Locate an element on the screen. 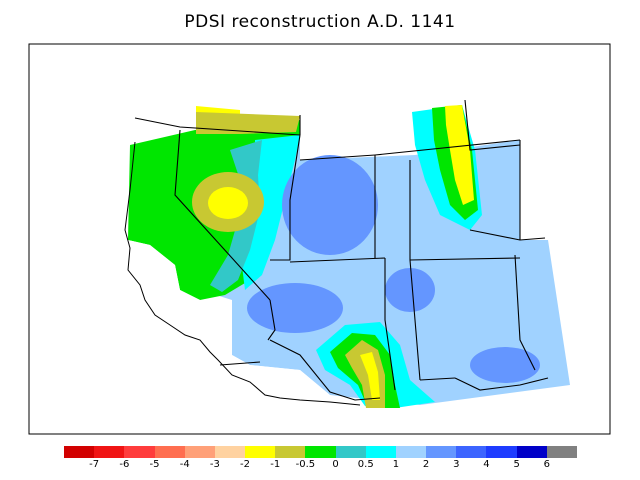 Image resolution: width=640 pixels, height=480 pixels. legend-tick-label: -5 is located at coordinates (154, 464).